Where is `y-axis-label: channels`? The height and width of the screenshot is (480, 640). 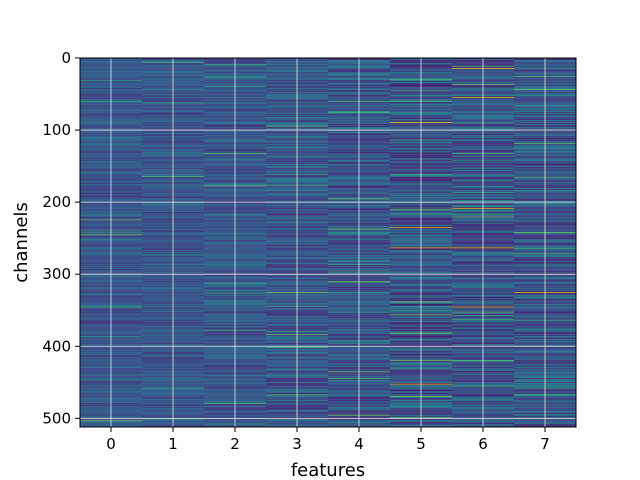
y-axis-label: channels is located at coordinates (21, 242).